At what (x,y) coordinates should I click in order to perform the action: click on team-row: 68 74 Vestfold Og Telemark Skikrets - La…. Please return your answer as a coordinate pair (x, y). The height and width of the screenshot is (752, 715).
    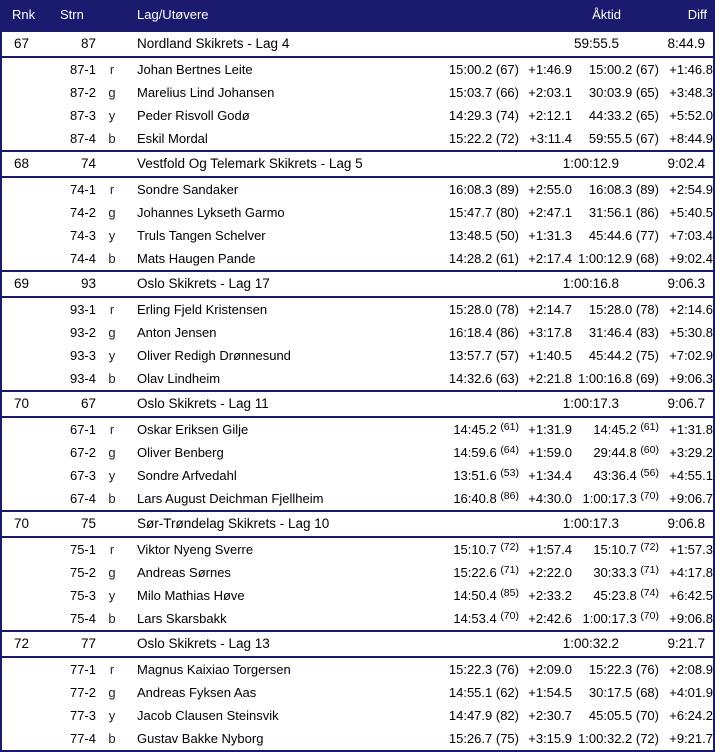
    Looking at the image, I should click on (357, 164).